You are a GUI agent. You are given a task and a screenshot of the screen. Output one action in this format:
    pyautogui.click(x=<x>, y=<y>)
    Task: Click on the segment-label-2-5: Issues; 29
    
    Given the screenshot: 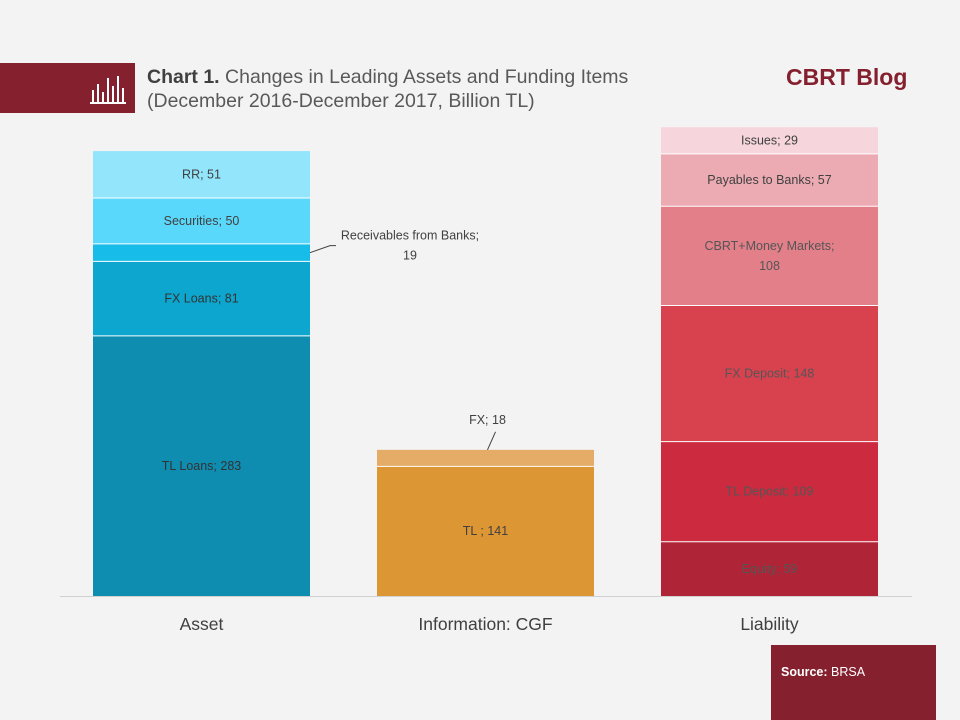 What is the action you would take?
    pyautogui.click(x=769, y=141)
    